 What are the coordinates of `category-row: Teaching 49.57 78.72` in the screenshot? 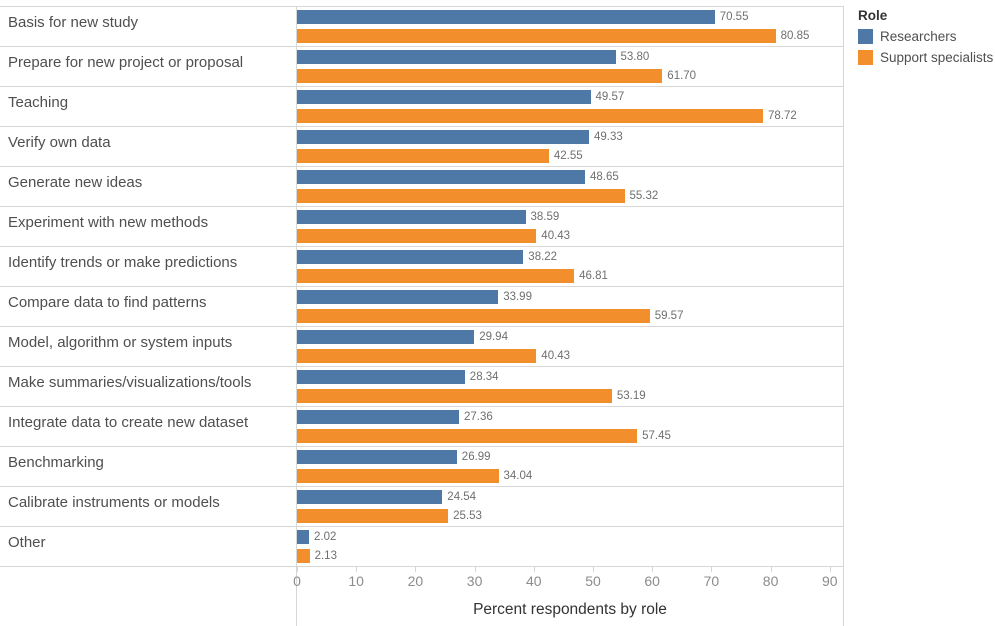 It's located at (421, 106).